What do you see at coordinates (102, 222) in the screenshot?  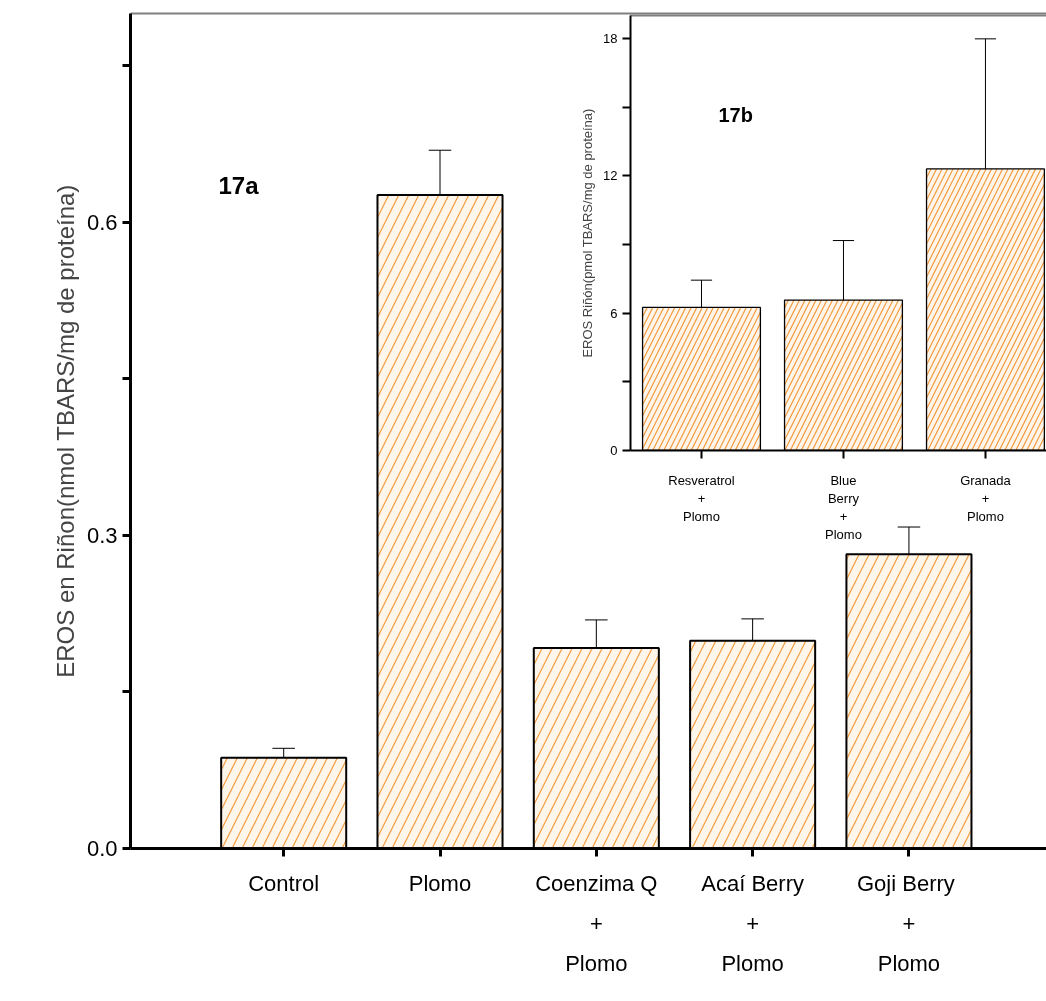 I see `y-tick-label: 0.6` at bounding box center [102, 222].